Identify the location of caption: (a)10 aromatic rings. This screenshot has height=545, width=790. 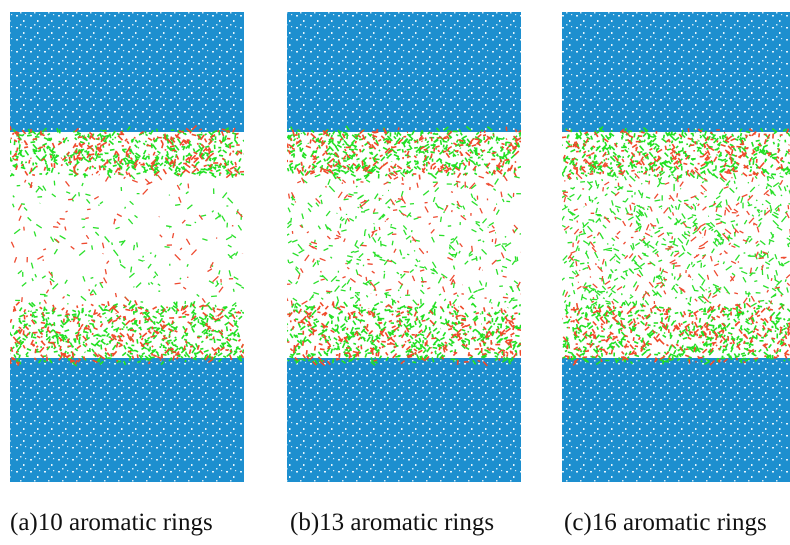
(111, 522).